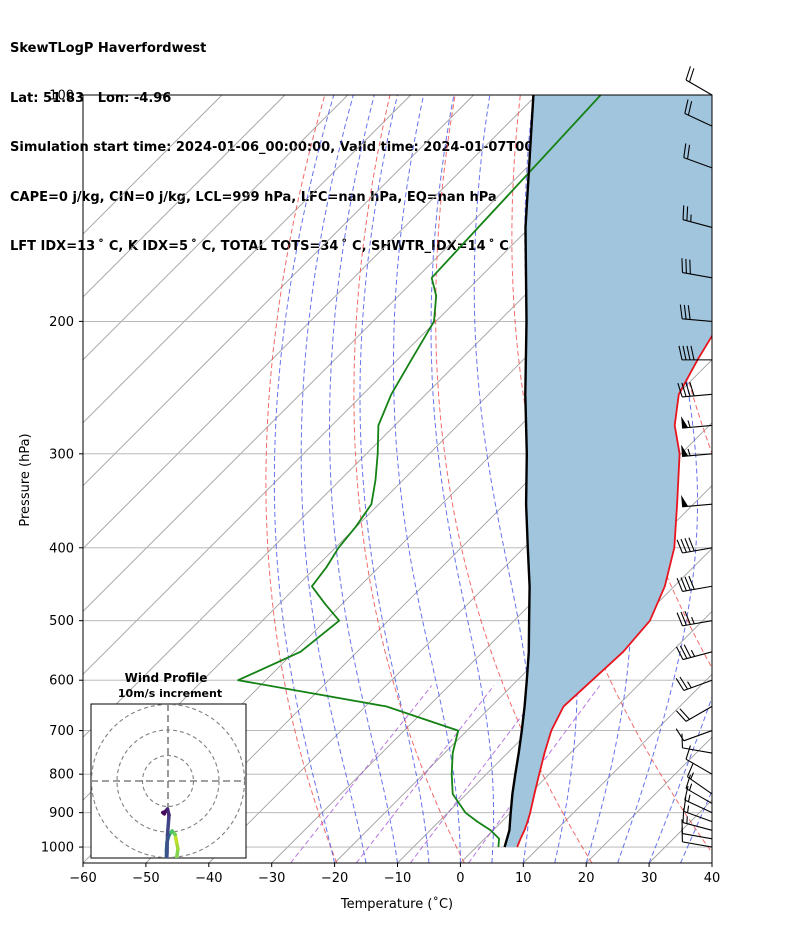  What do you see at coordinates (397, 878) in the screenshot?
I see `x-tick-label: −10` at bounding box center [397, 878].